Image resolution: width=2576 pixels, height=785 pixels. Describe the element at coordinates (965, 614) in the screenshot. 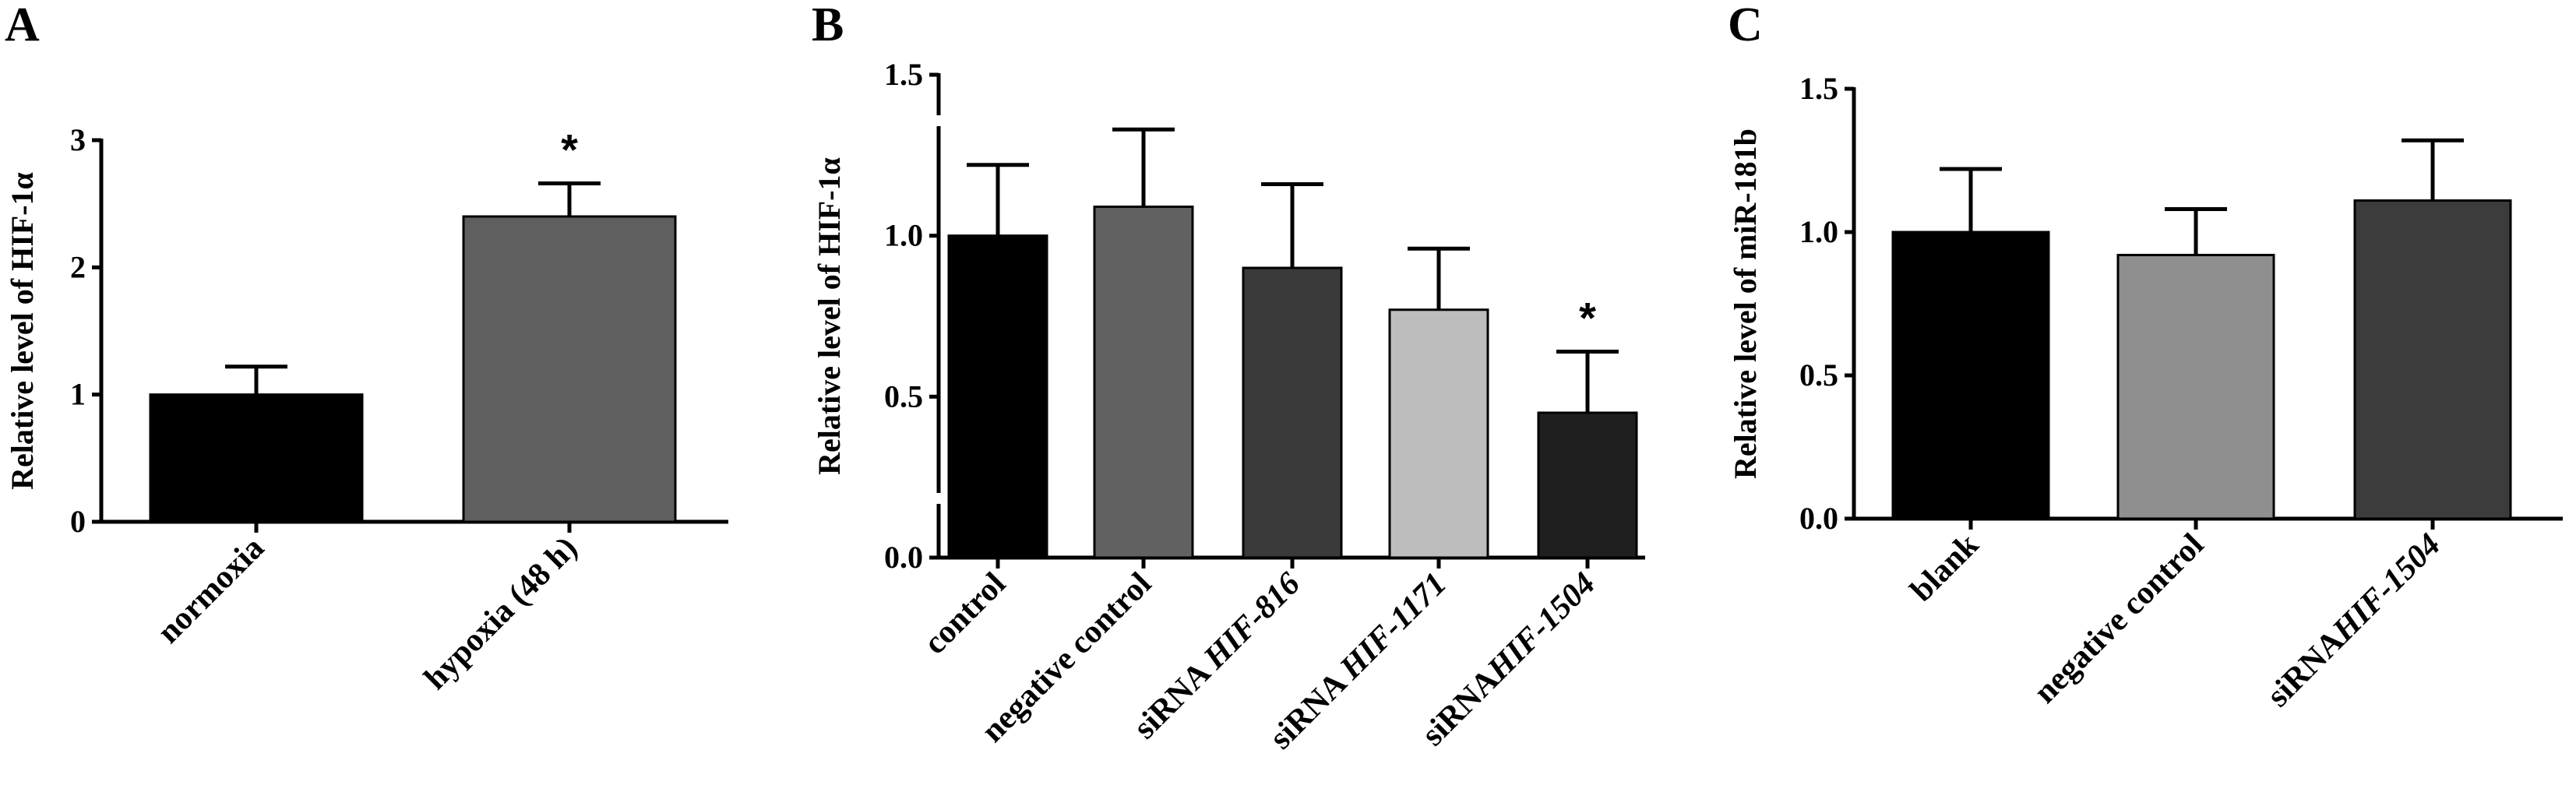

I see `x-tick-label: control` at that location.